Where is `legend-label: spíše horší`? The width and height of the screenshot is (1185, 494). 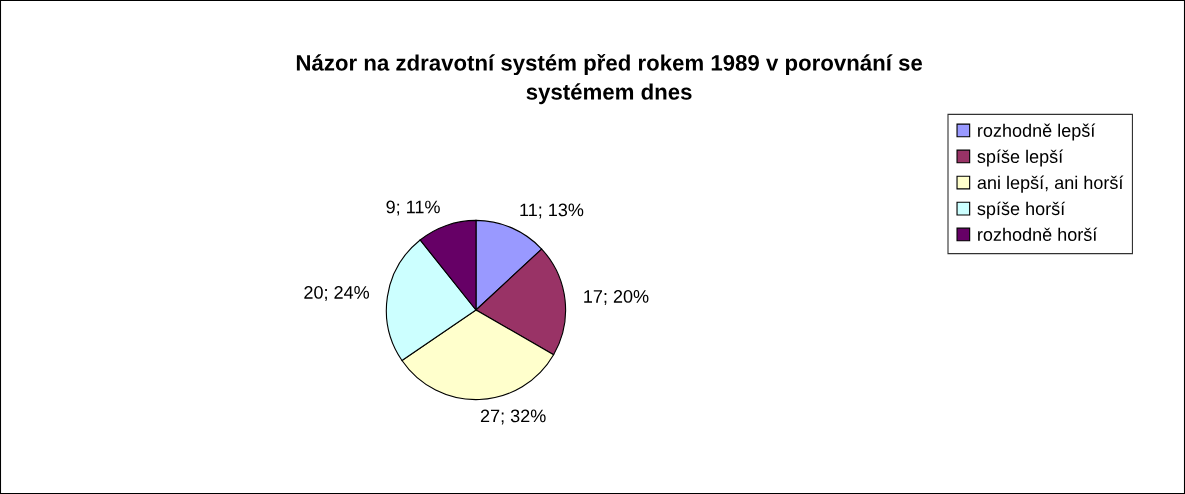
legend-label: spíše horší is located at coordinates (1021, 210).